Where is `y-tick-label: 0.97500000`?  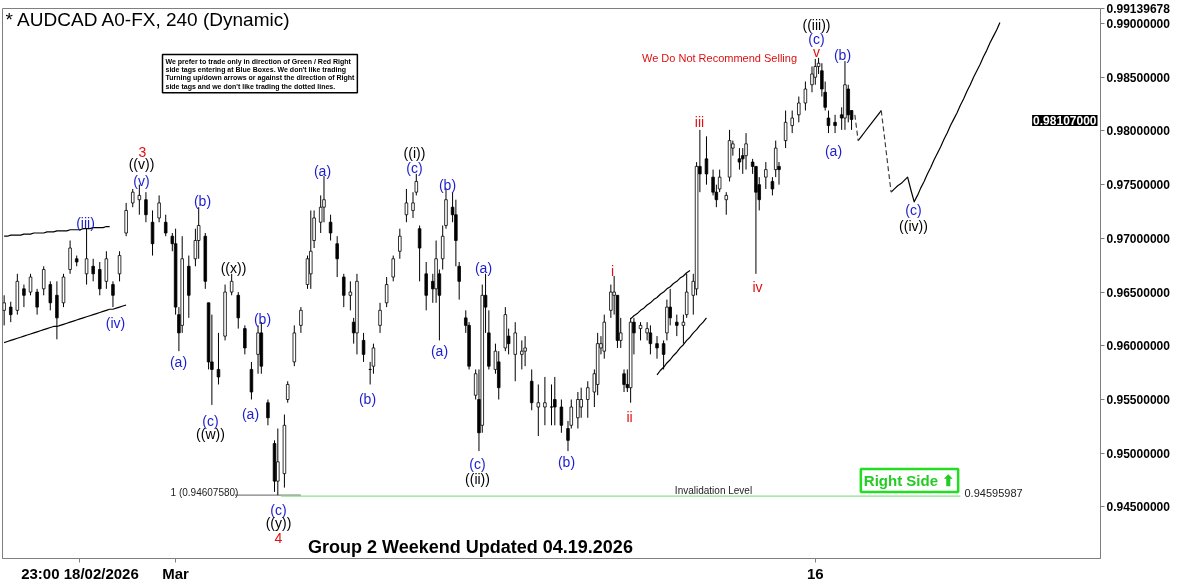
y-tick-label: 0.97500000 is located at coordinates (1138, 185).